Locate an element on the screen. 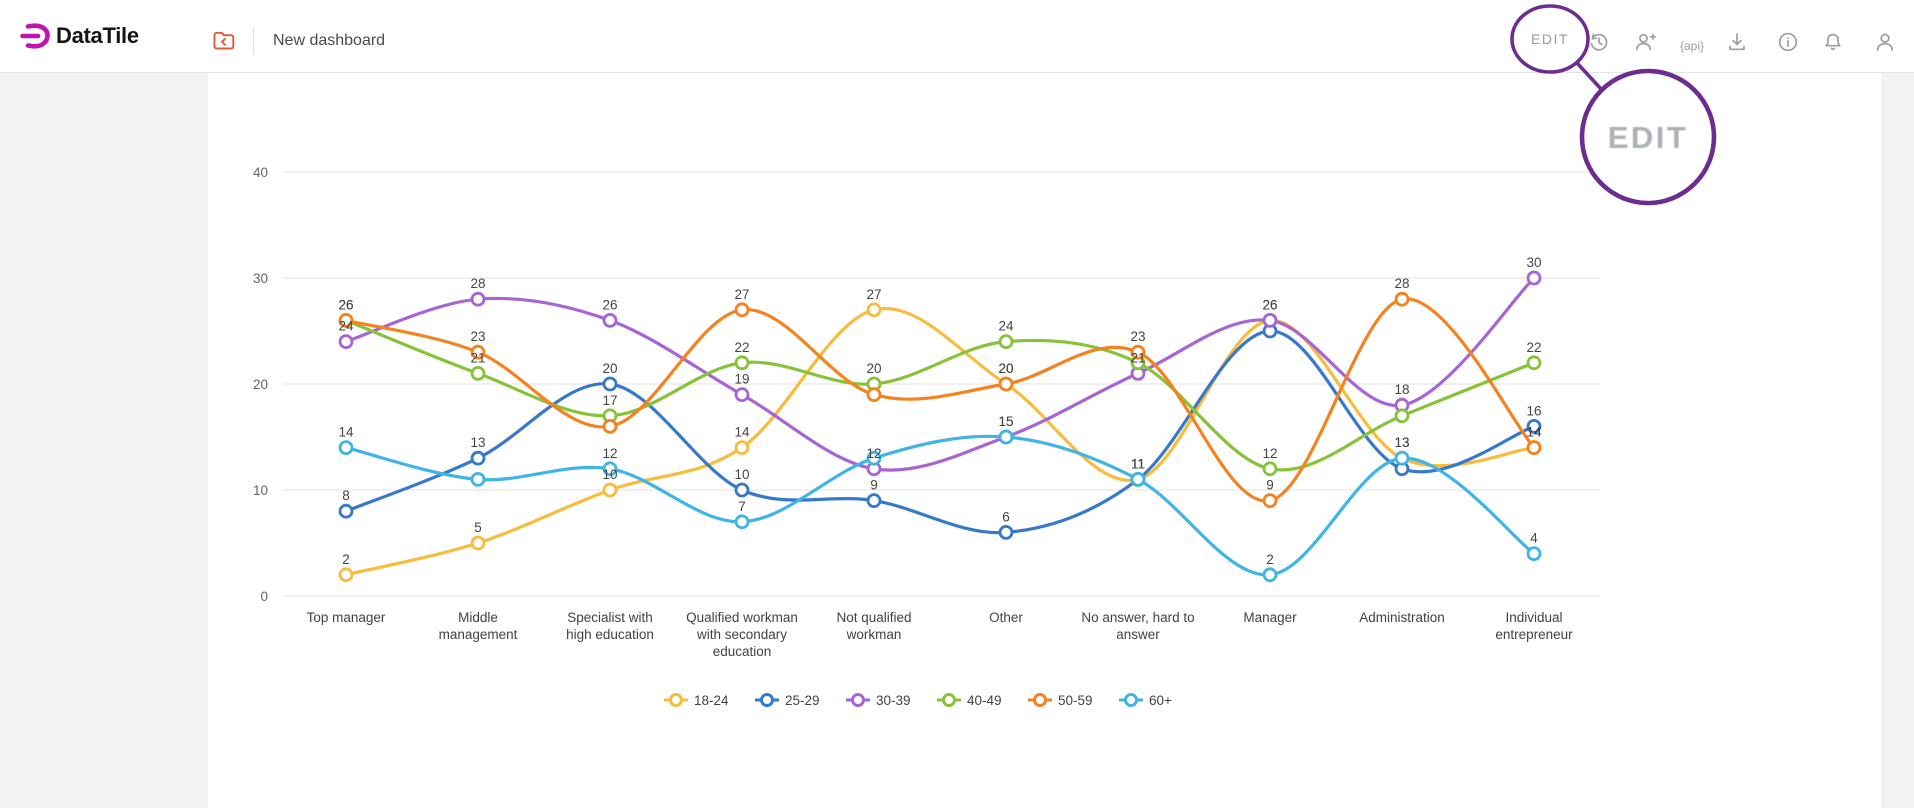 This screenshot has width=1914, height=808. legend-item-60+: 60+ is located at coordinates (1145, 700).